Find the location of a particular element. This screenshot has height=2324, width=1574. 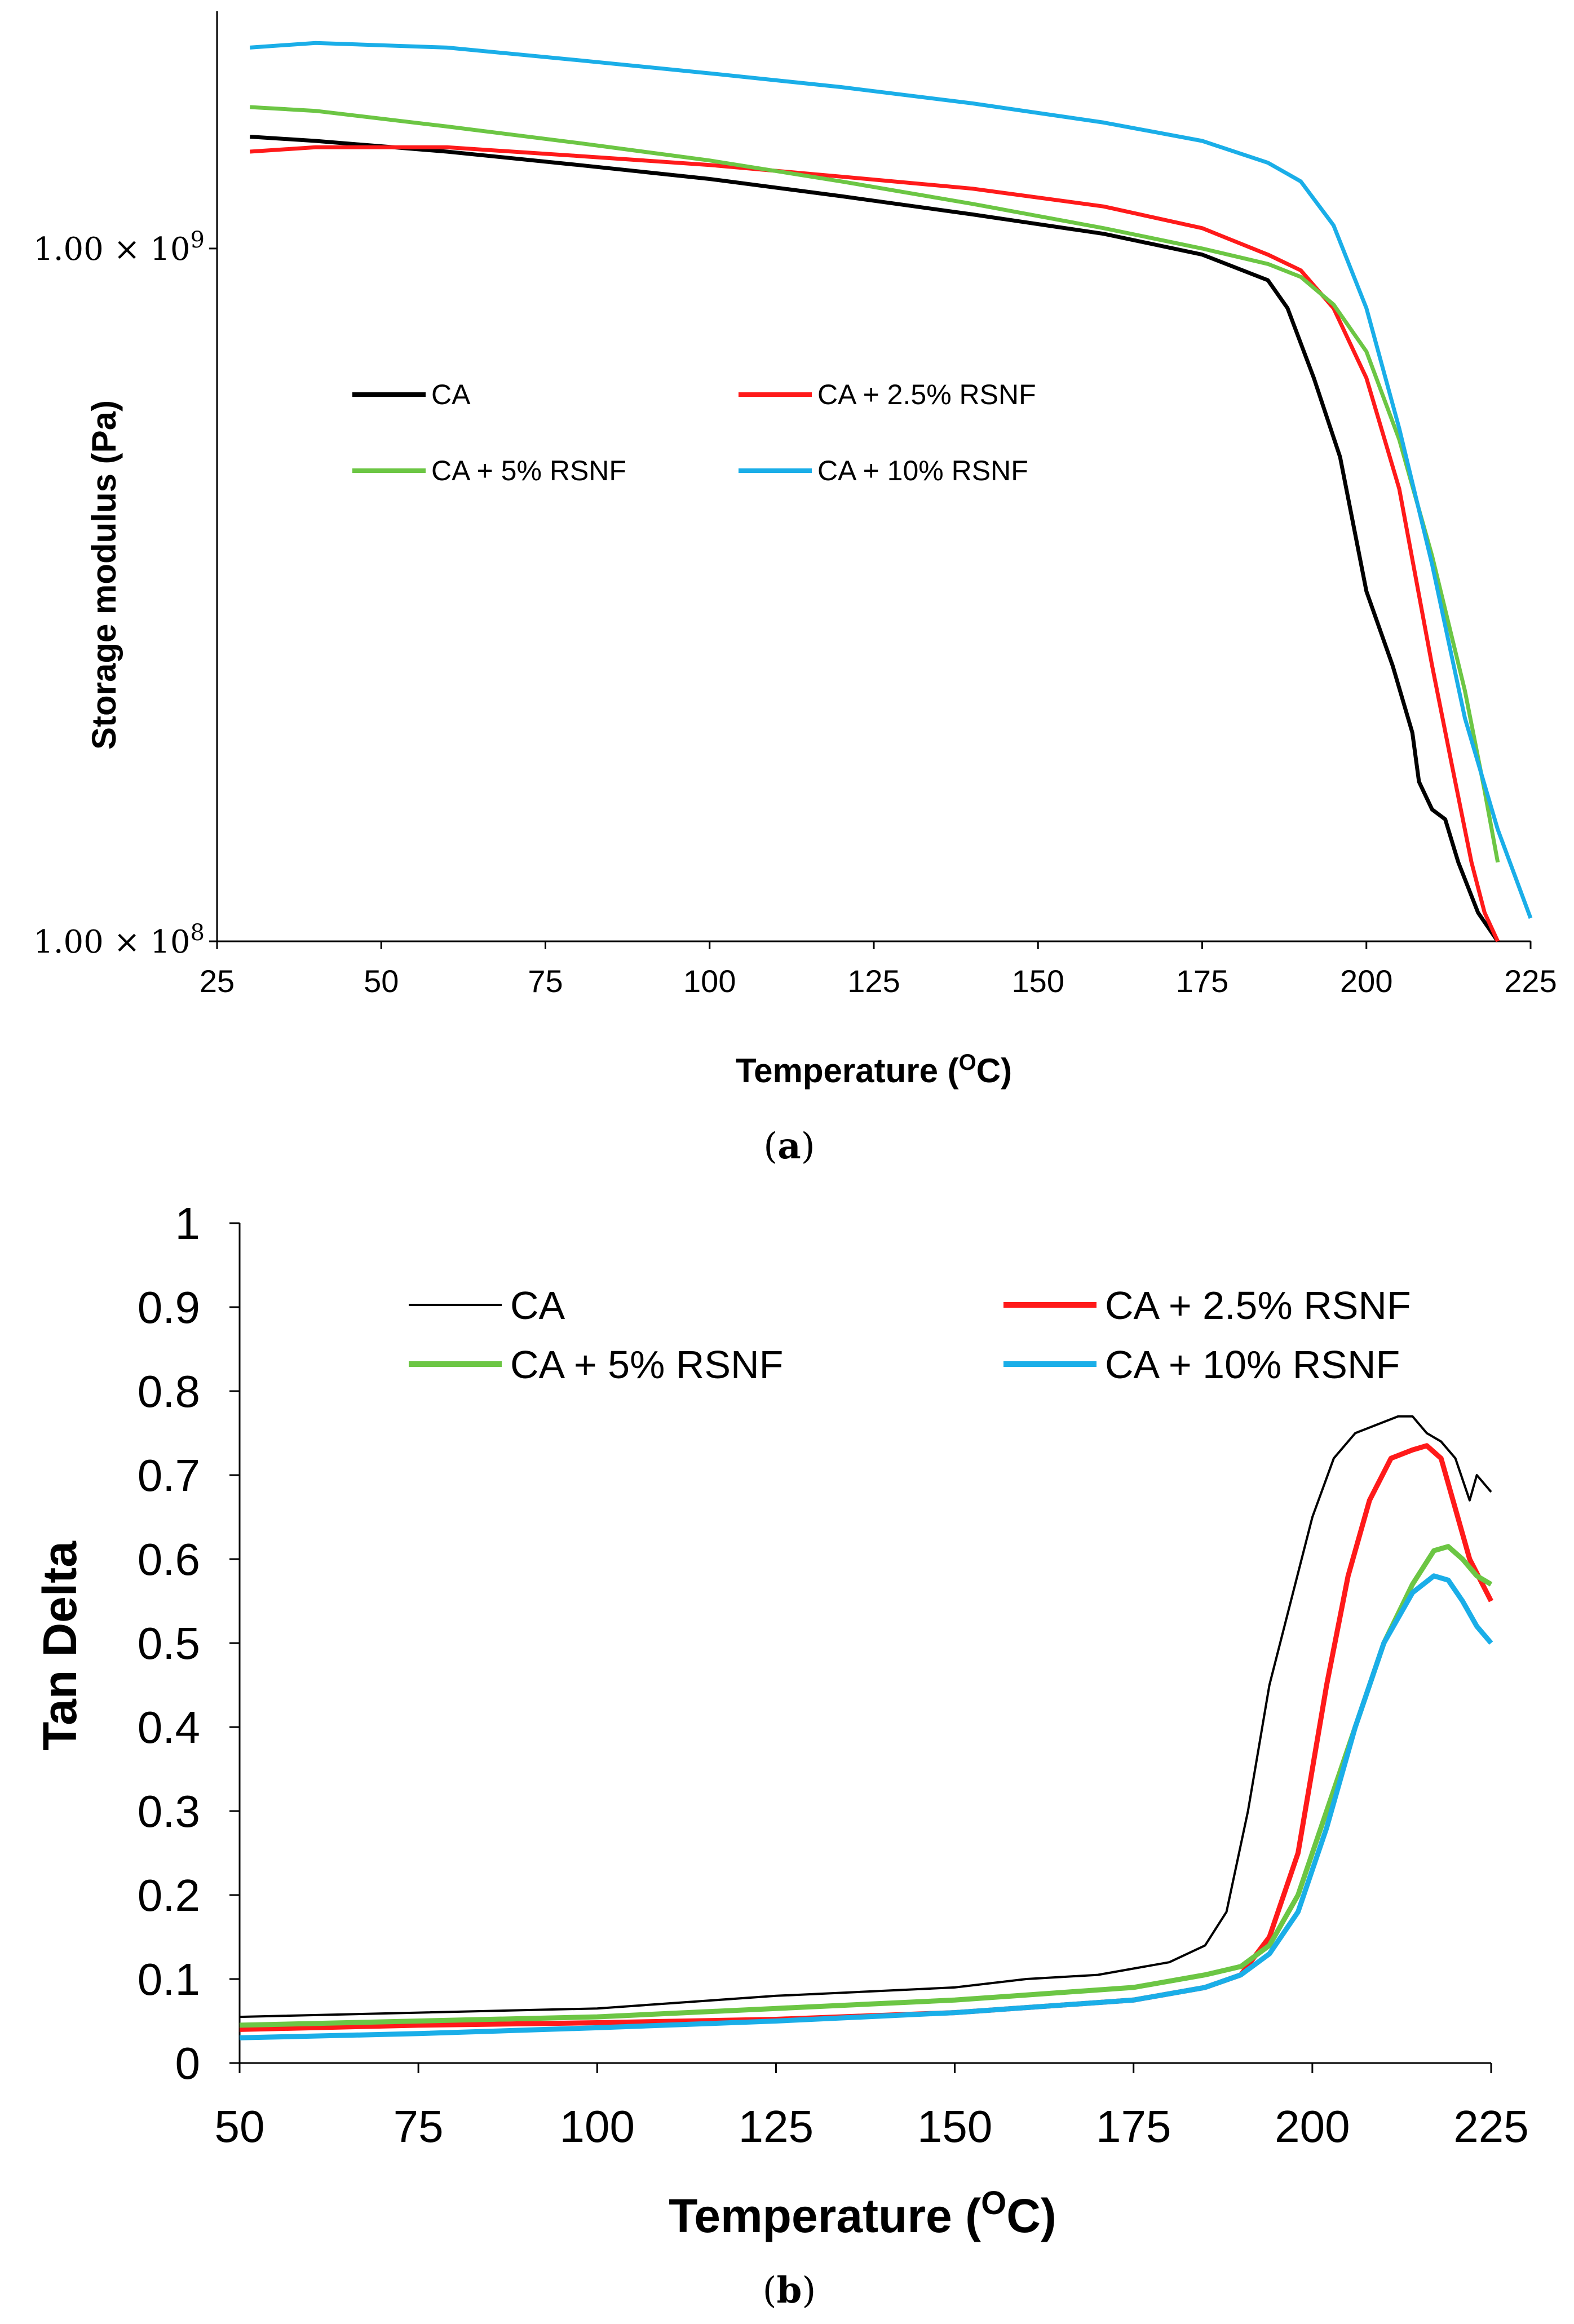

panel-b-y-tick-label: 0.7 is located at coordinates (169, 1475).